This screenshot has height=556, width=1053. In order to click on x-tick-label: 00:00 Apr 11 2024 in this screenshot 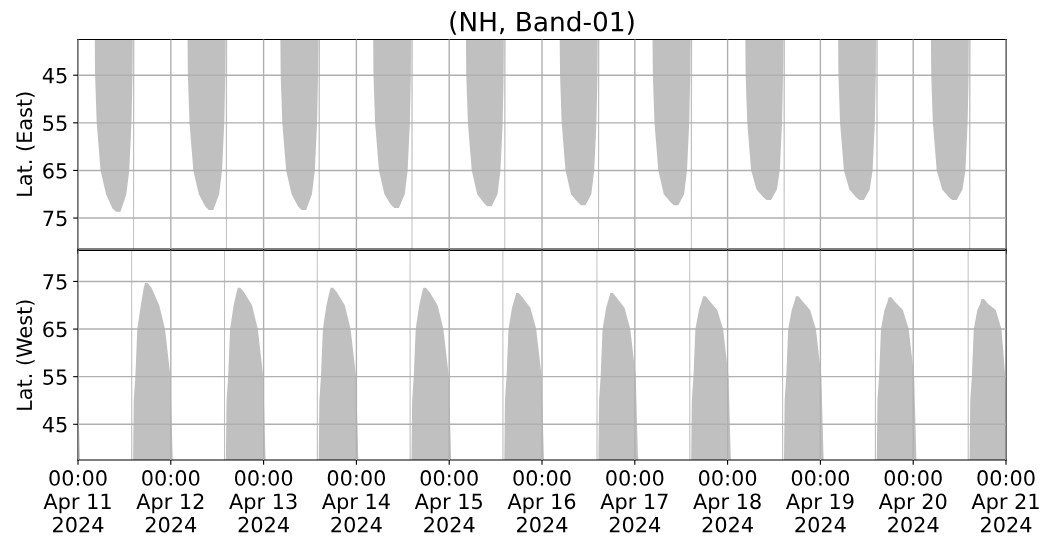, I will do `click(77, 501)`.